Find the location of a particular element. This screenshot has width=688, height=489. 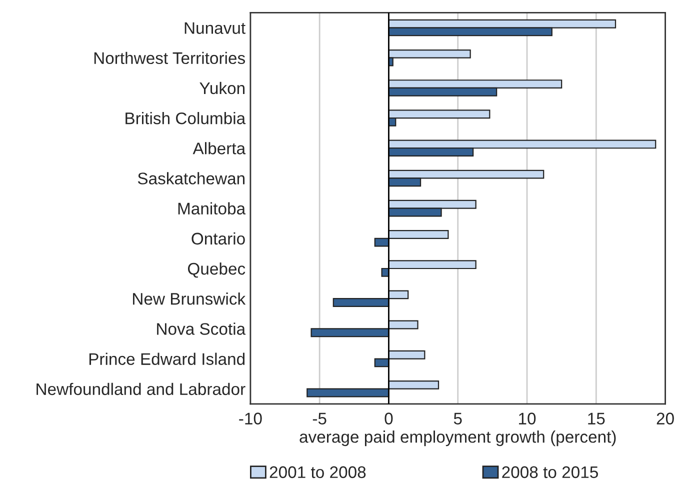

y-tick-label: Nunavut is located at coordinates (215, 28).